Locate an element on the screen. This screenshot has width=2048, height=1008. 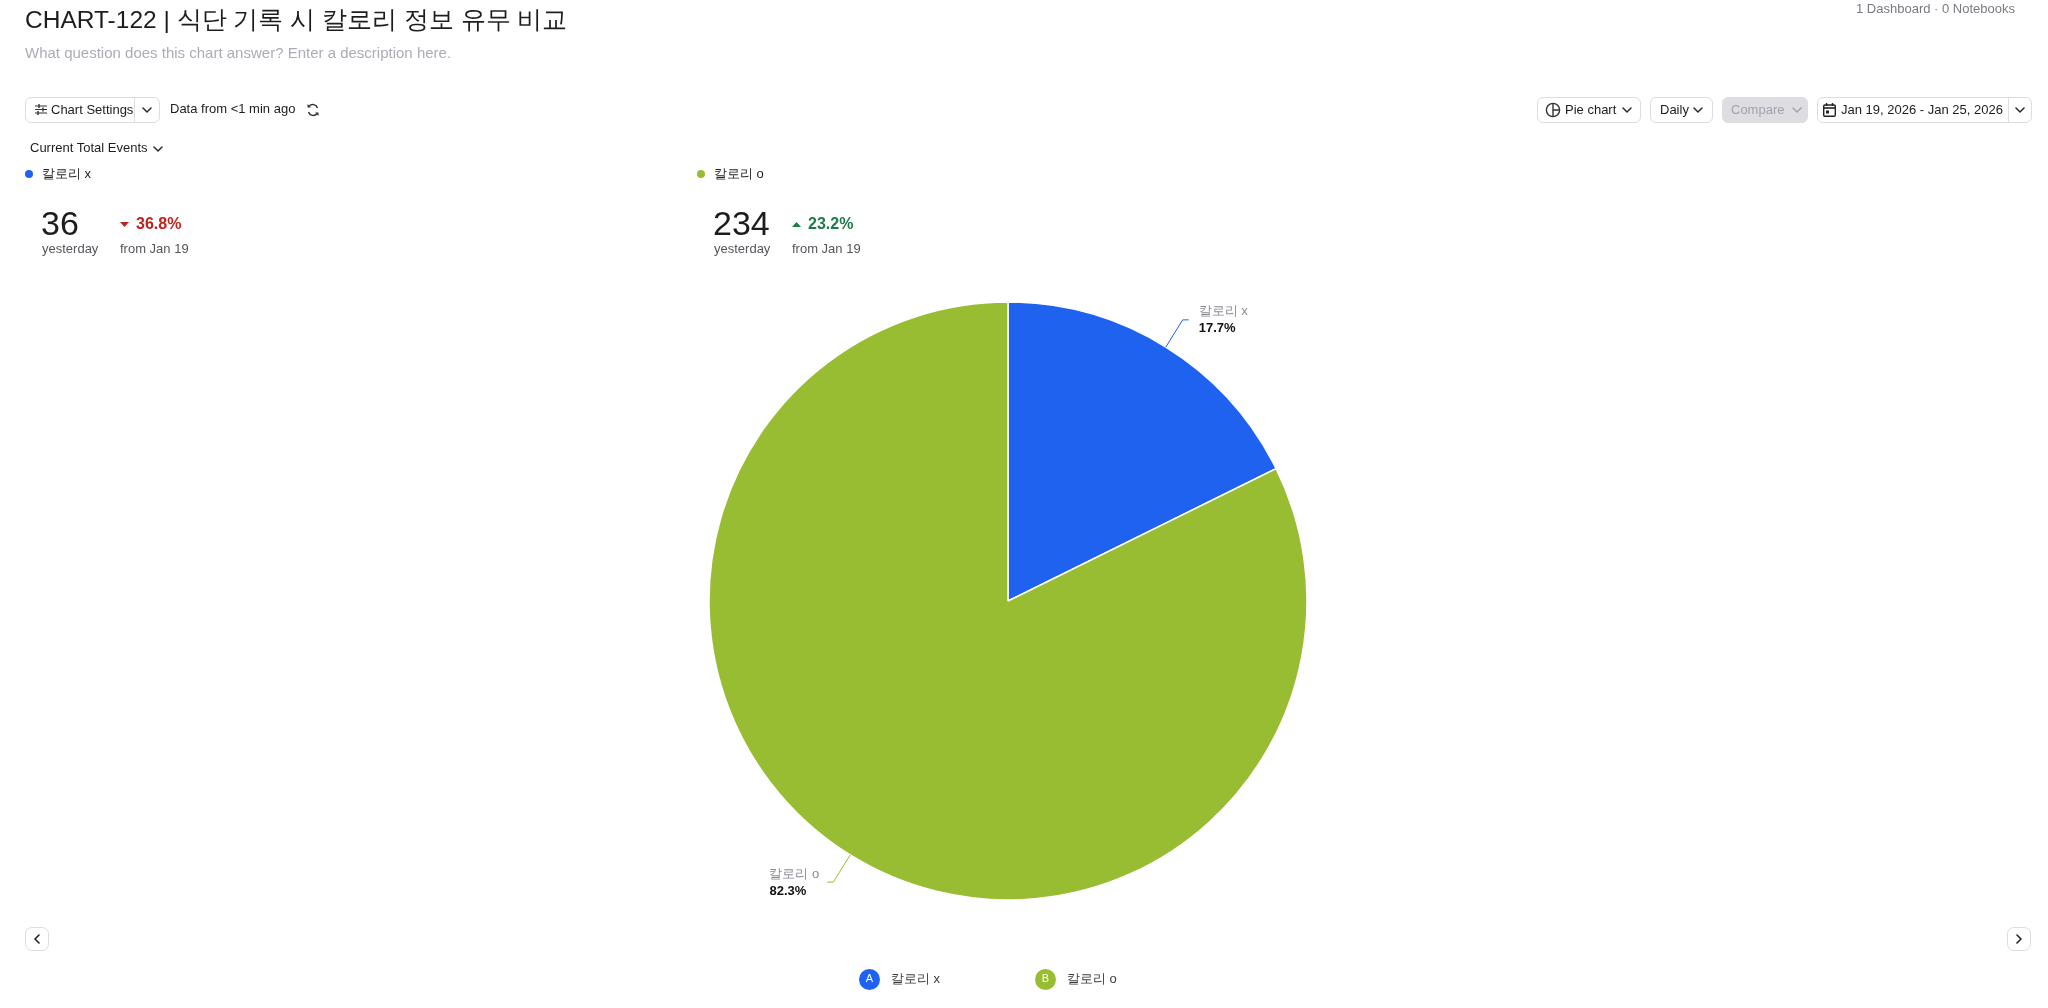
text: Current Total Events is located at coordinates (89, 148).